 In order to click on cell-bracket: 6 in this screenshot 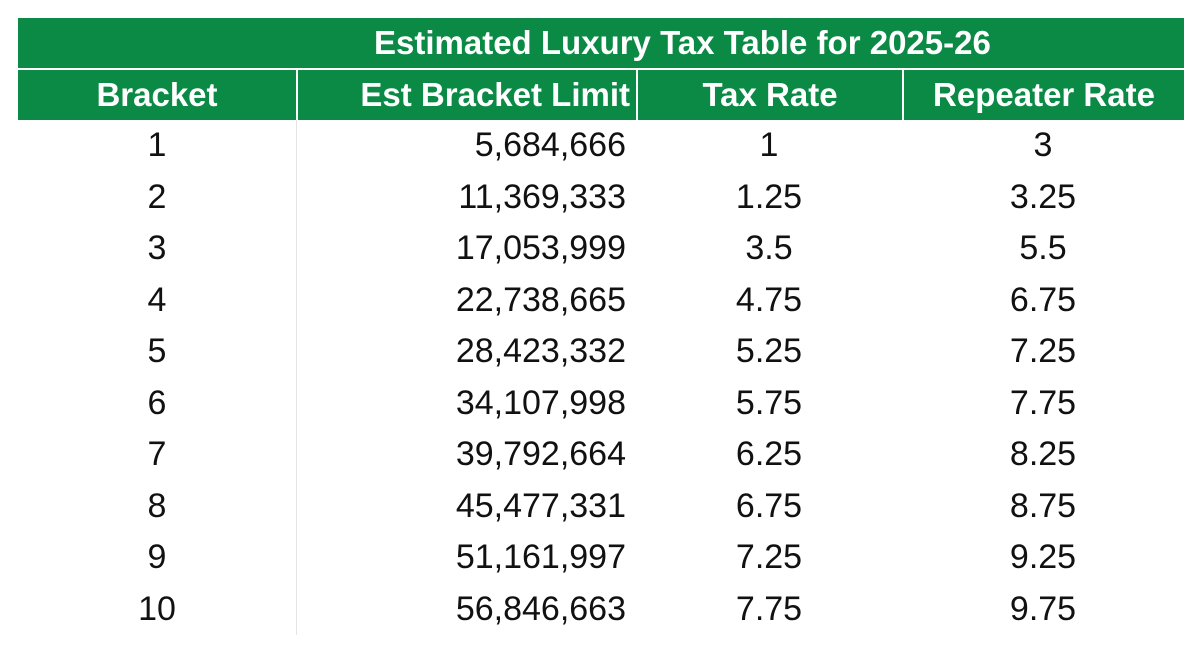, I will do `click(157, 402)`.